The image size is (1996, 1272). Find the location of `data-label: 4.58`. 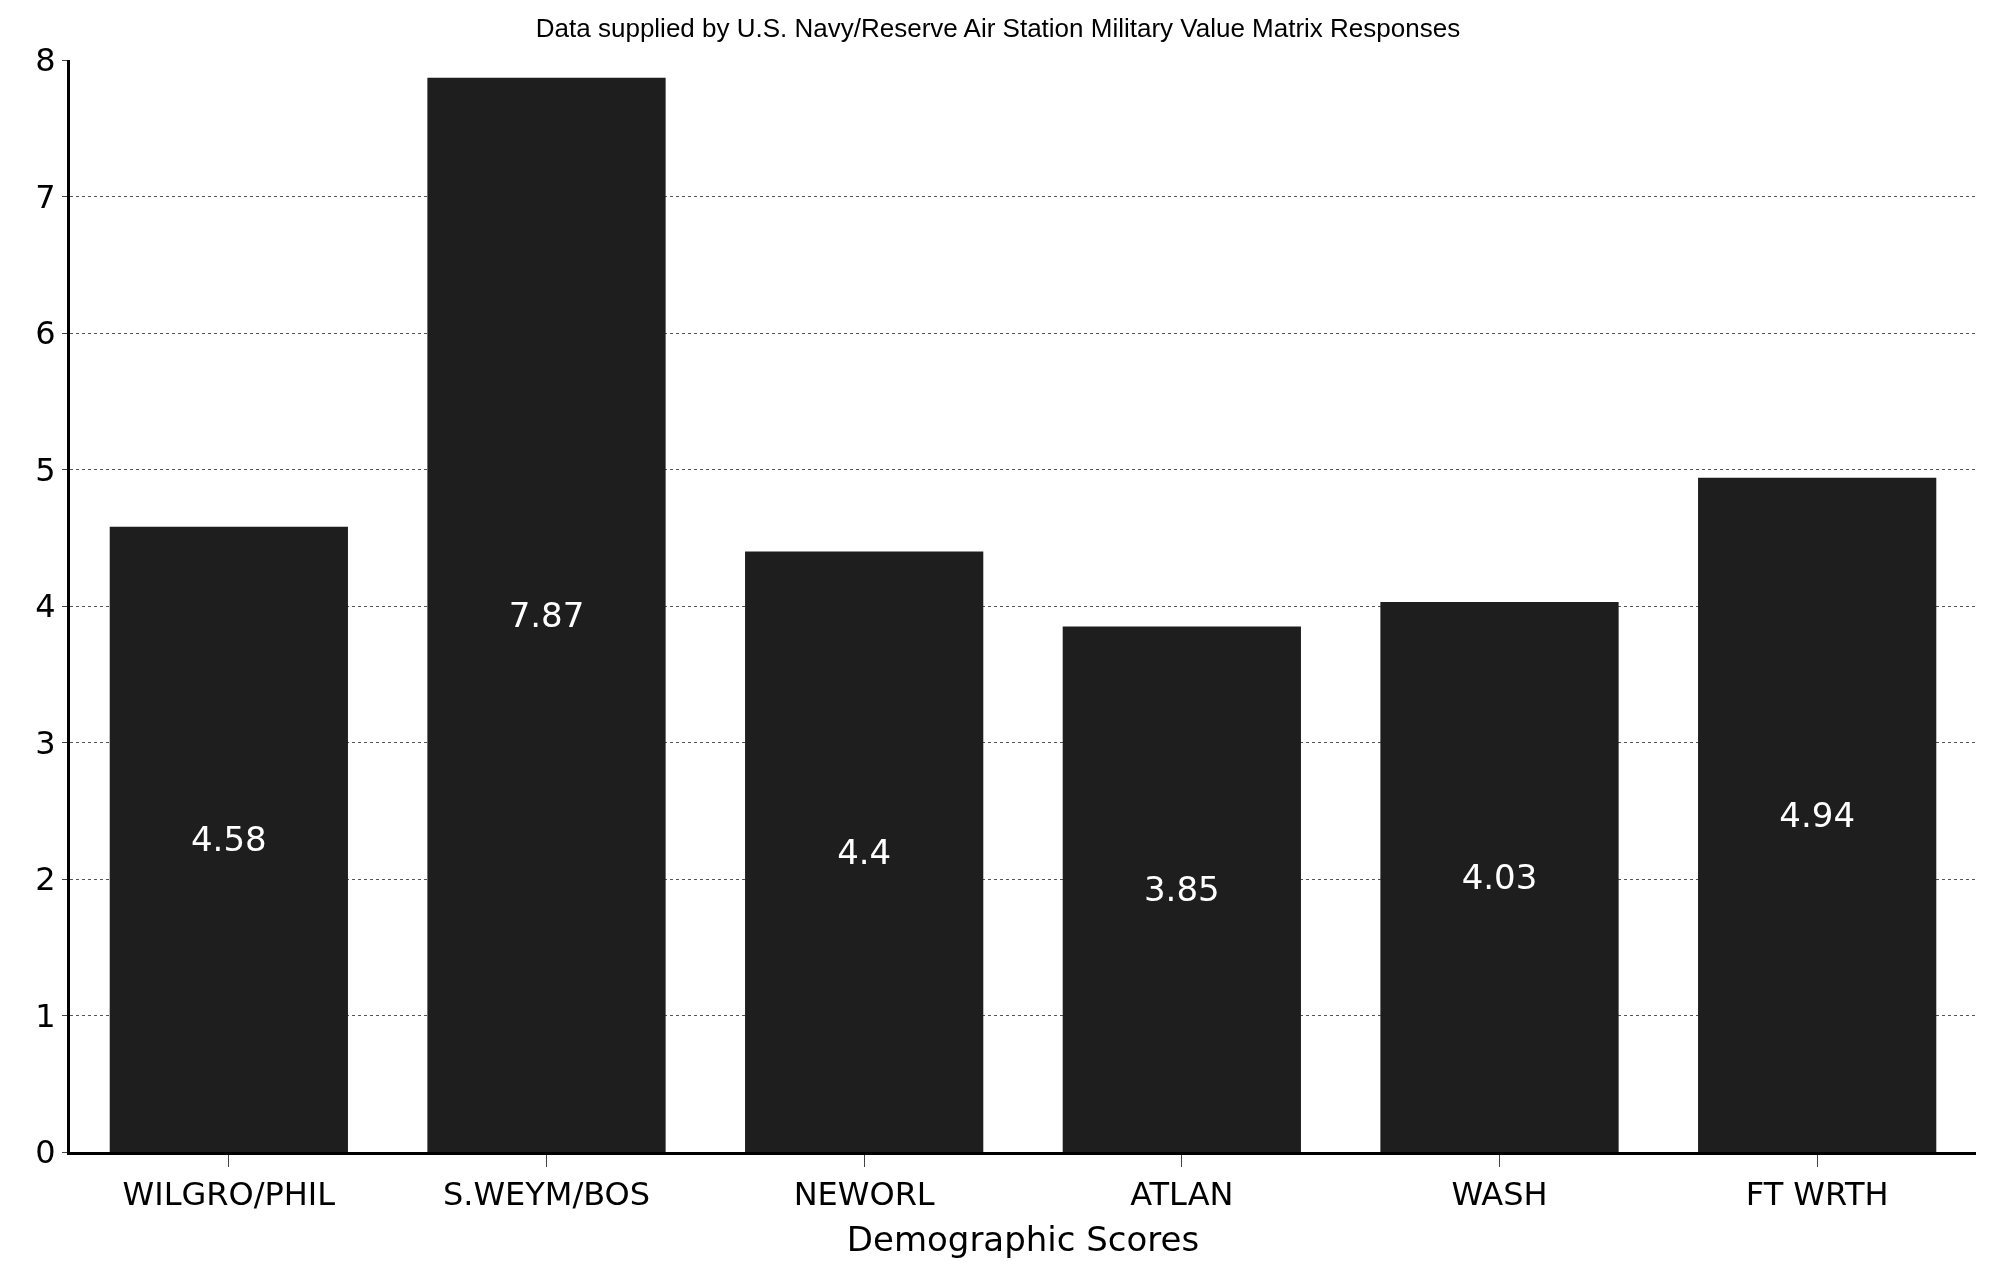

data-label: 4.58 is located at coordinates (228, 839).